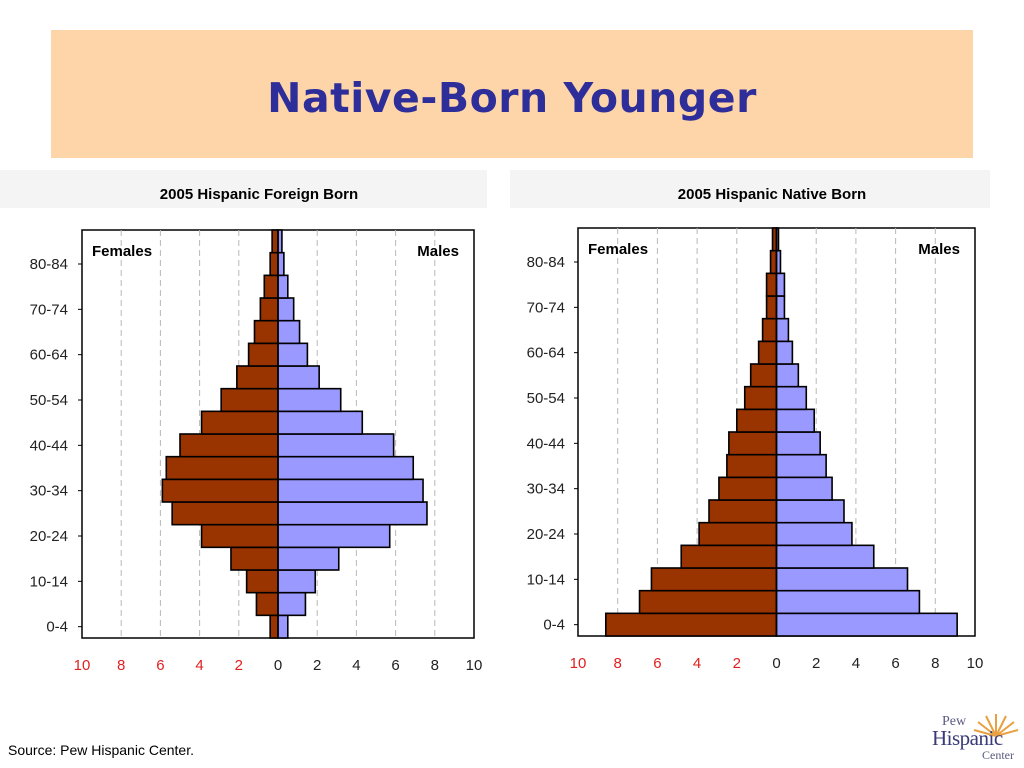 The width and height of the screenshot is (1024, 768). I want to click on slide-title: Native-Born Younger, so click(512, 98).